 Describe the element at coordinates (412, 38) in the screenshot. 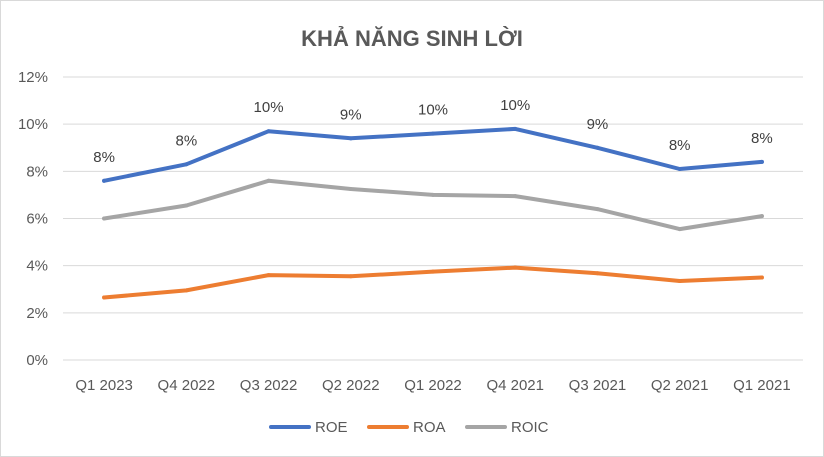

I see `chart-title: KHẢ NĂNG SINH LỜI` at that location.